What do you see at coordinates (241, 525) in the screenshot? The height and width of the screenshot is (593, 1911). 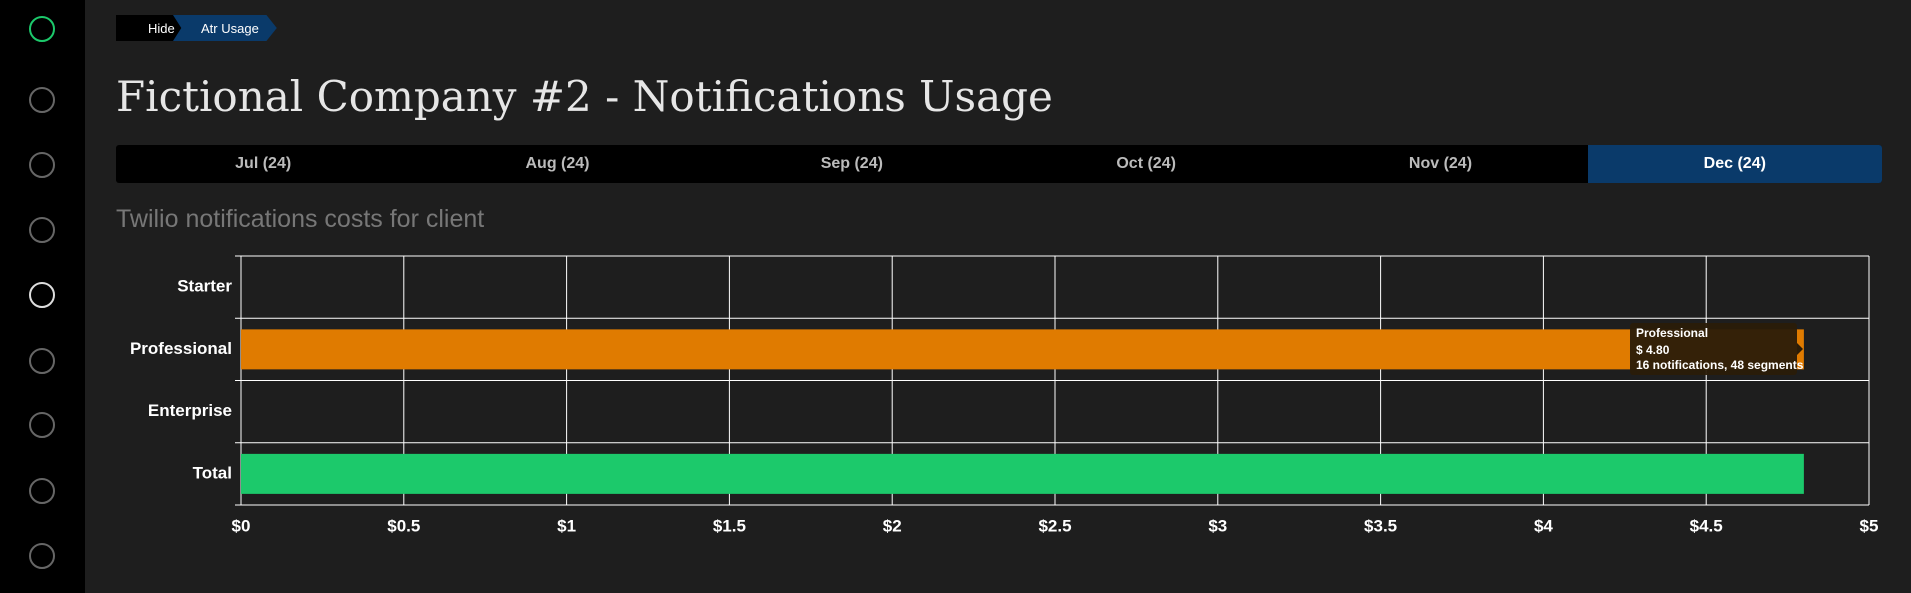 I see `x-tick-label: $0` at bounding box center [241, 525].